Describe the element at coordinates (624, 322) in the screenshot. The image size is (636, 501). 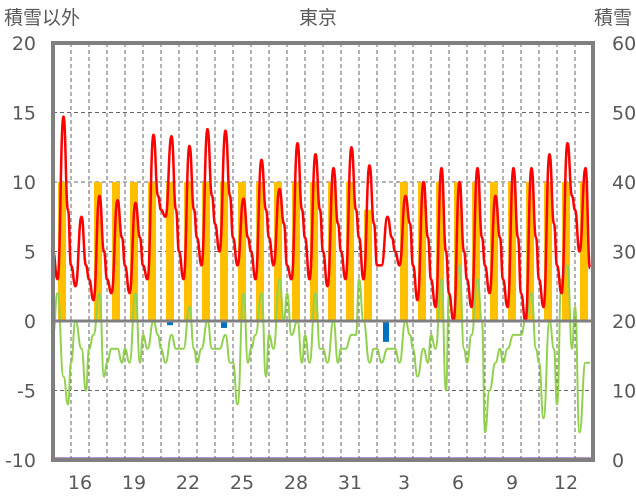
I see `right-tick-label: 20` at that location.